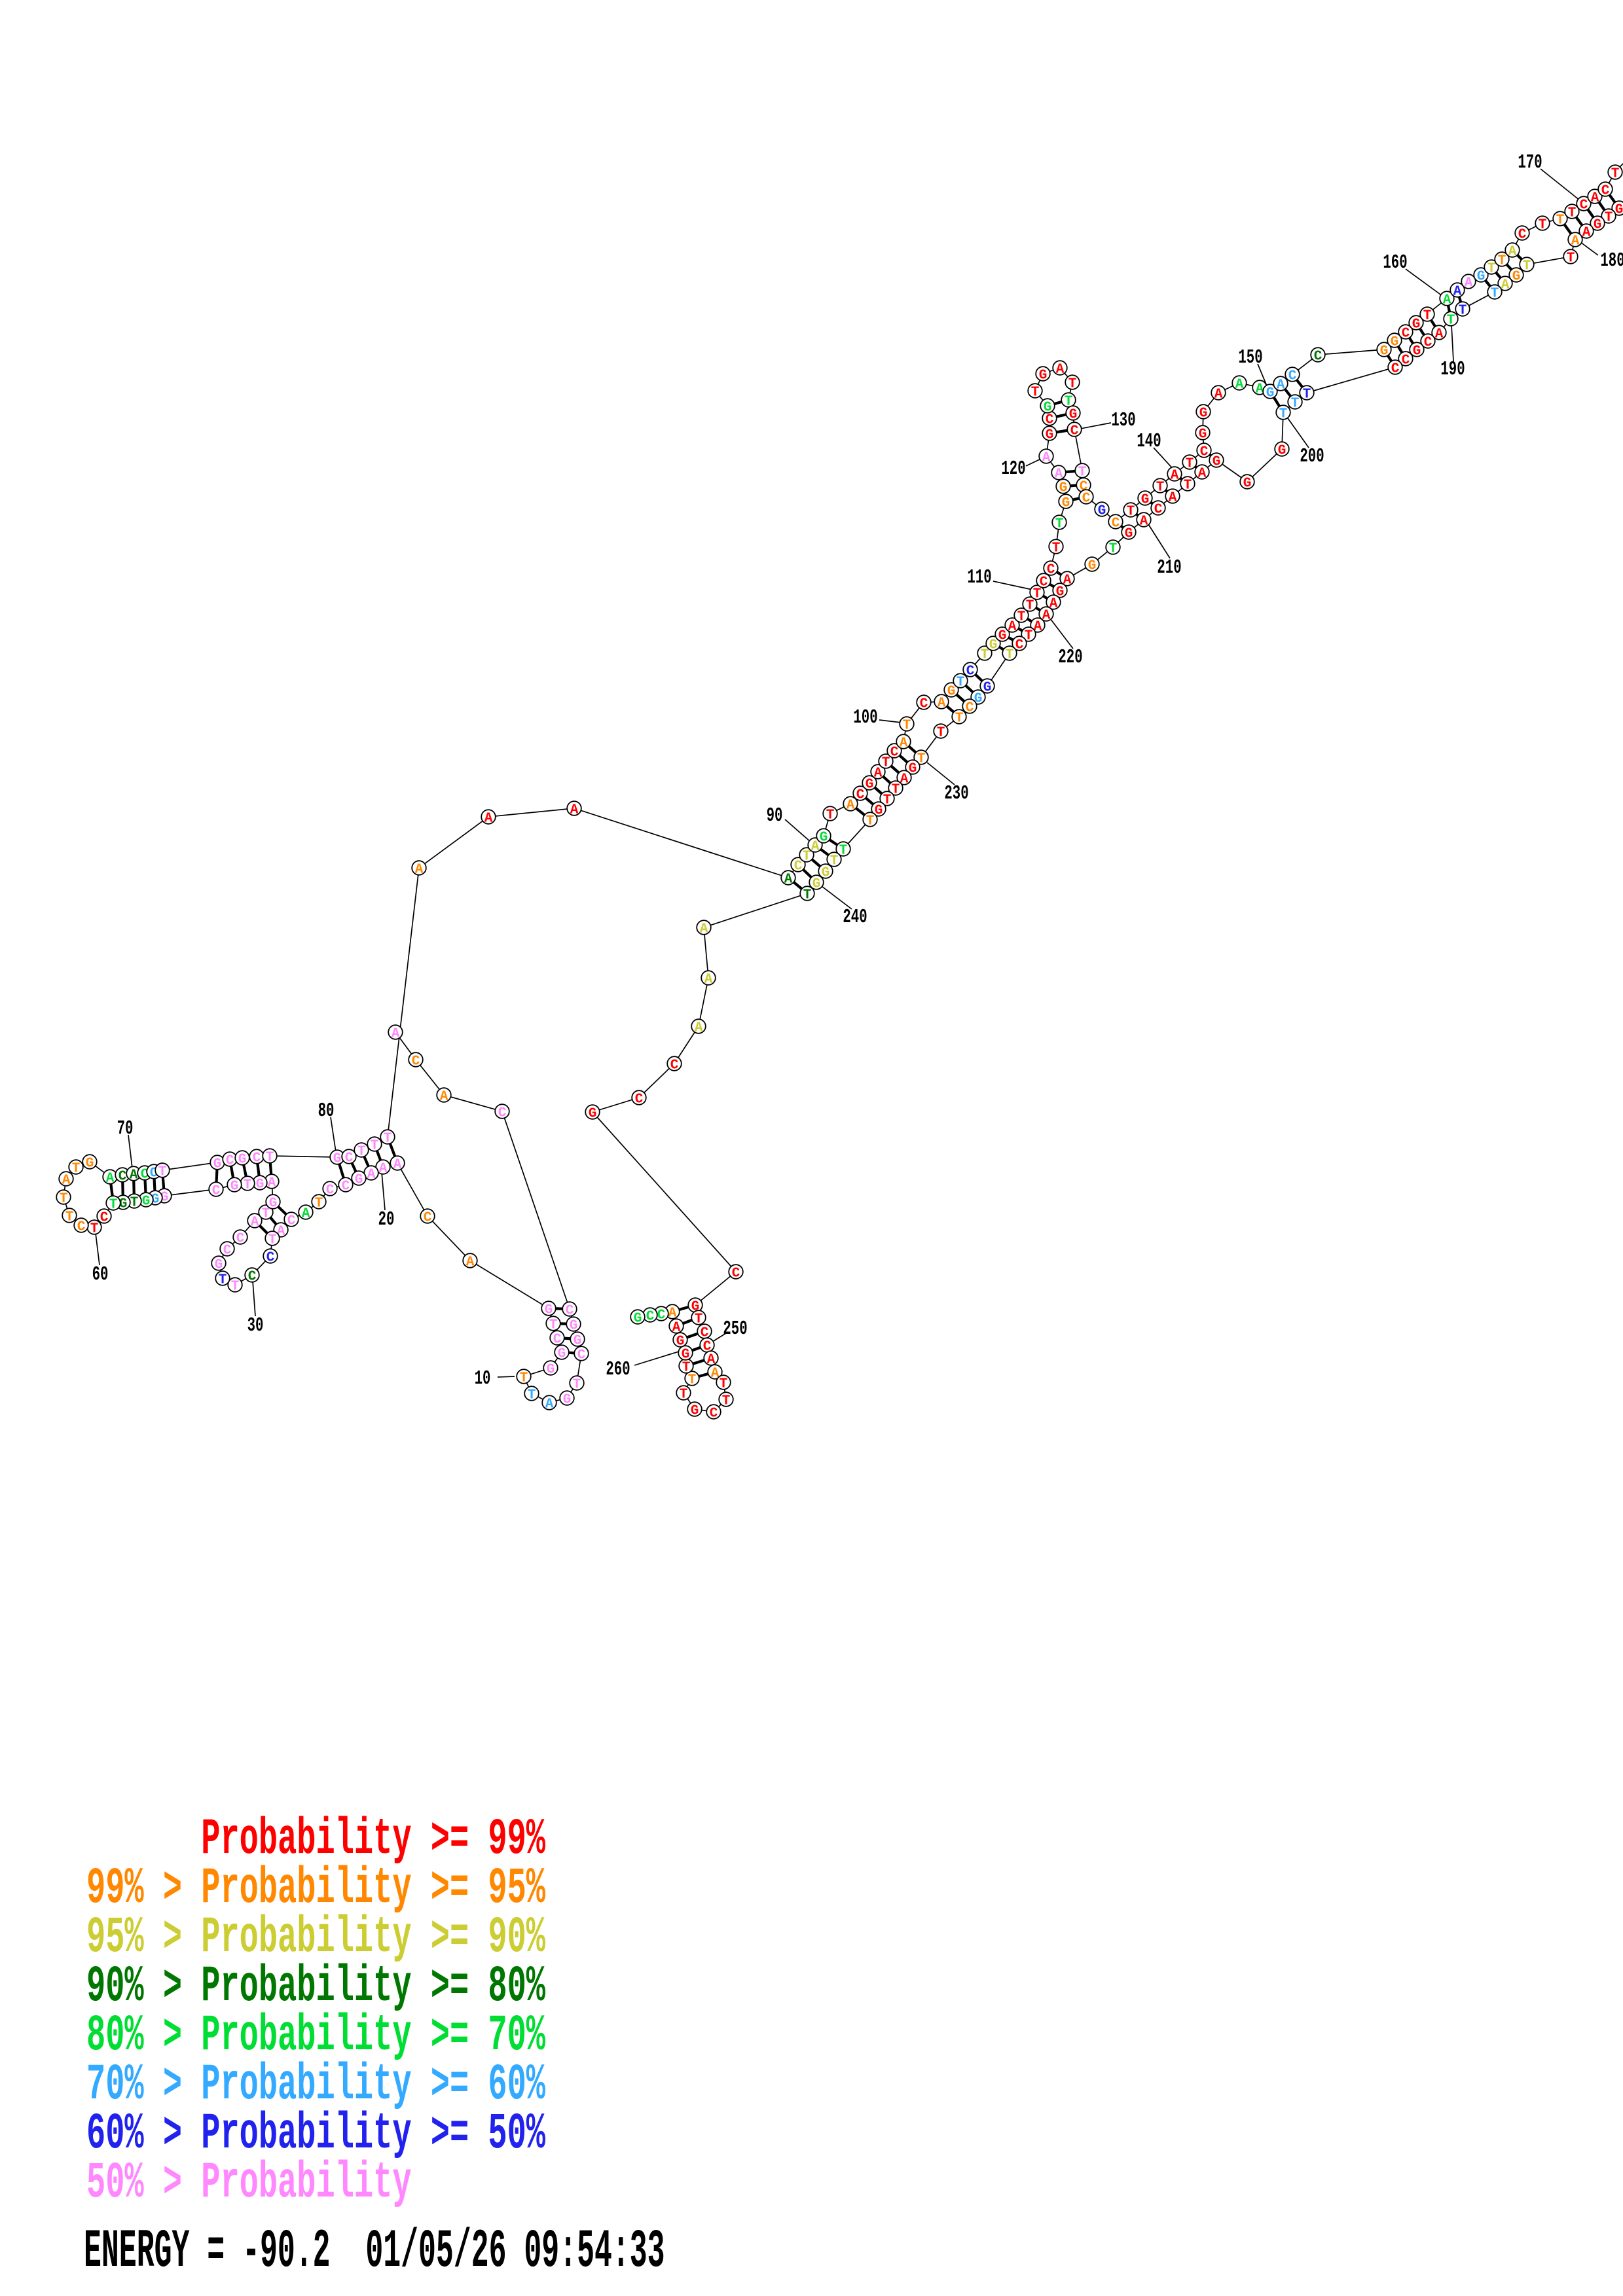 The height and width of the screenshot is (2296, 1623). Describe the element at coordinates (865, 717) in the screenshot. I see `position-label-100: 100` at that location.